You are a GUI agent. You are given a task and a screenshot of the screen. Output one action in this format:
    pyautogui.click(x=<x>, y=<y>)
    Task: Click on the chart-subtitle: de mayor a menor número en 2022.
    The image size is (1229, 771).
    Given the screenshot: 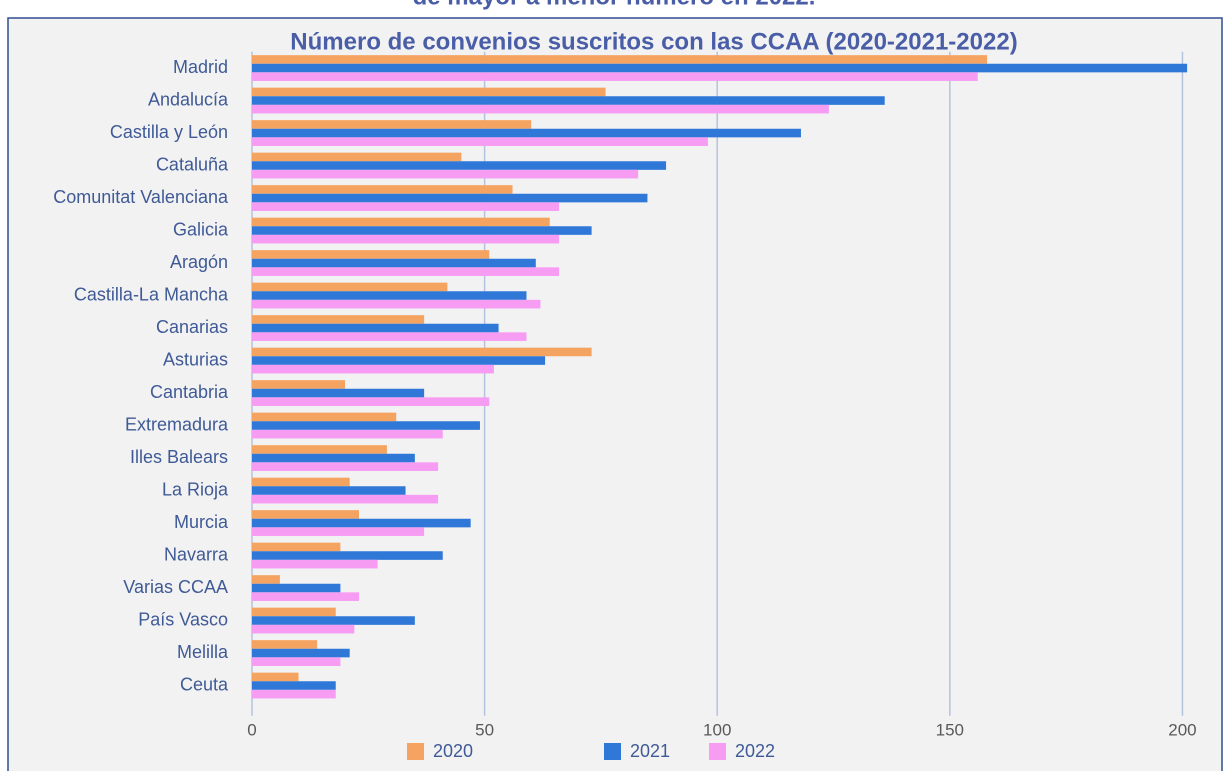 What is the action you would take?
    pyautogui.click(x=614, y=5)
    